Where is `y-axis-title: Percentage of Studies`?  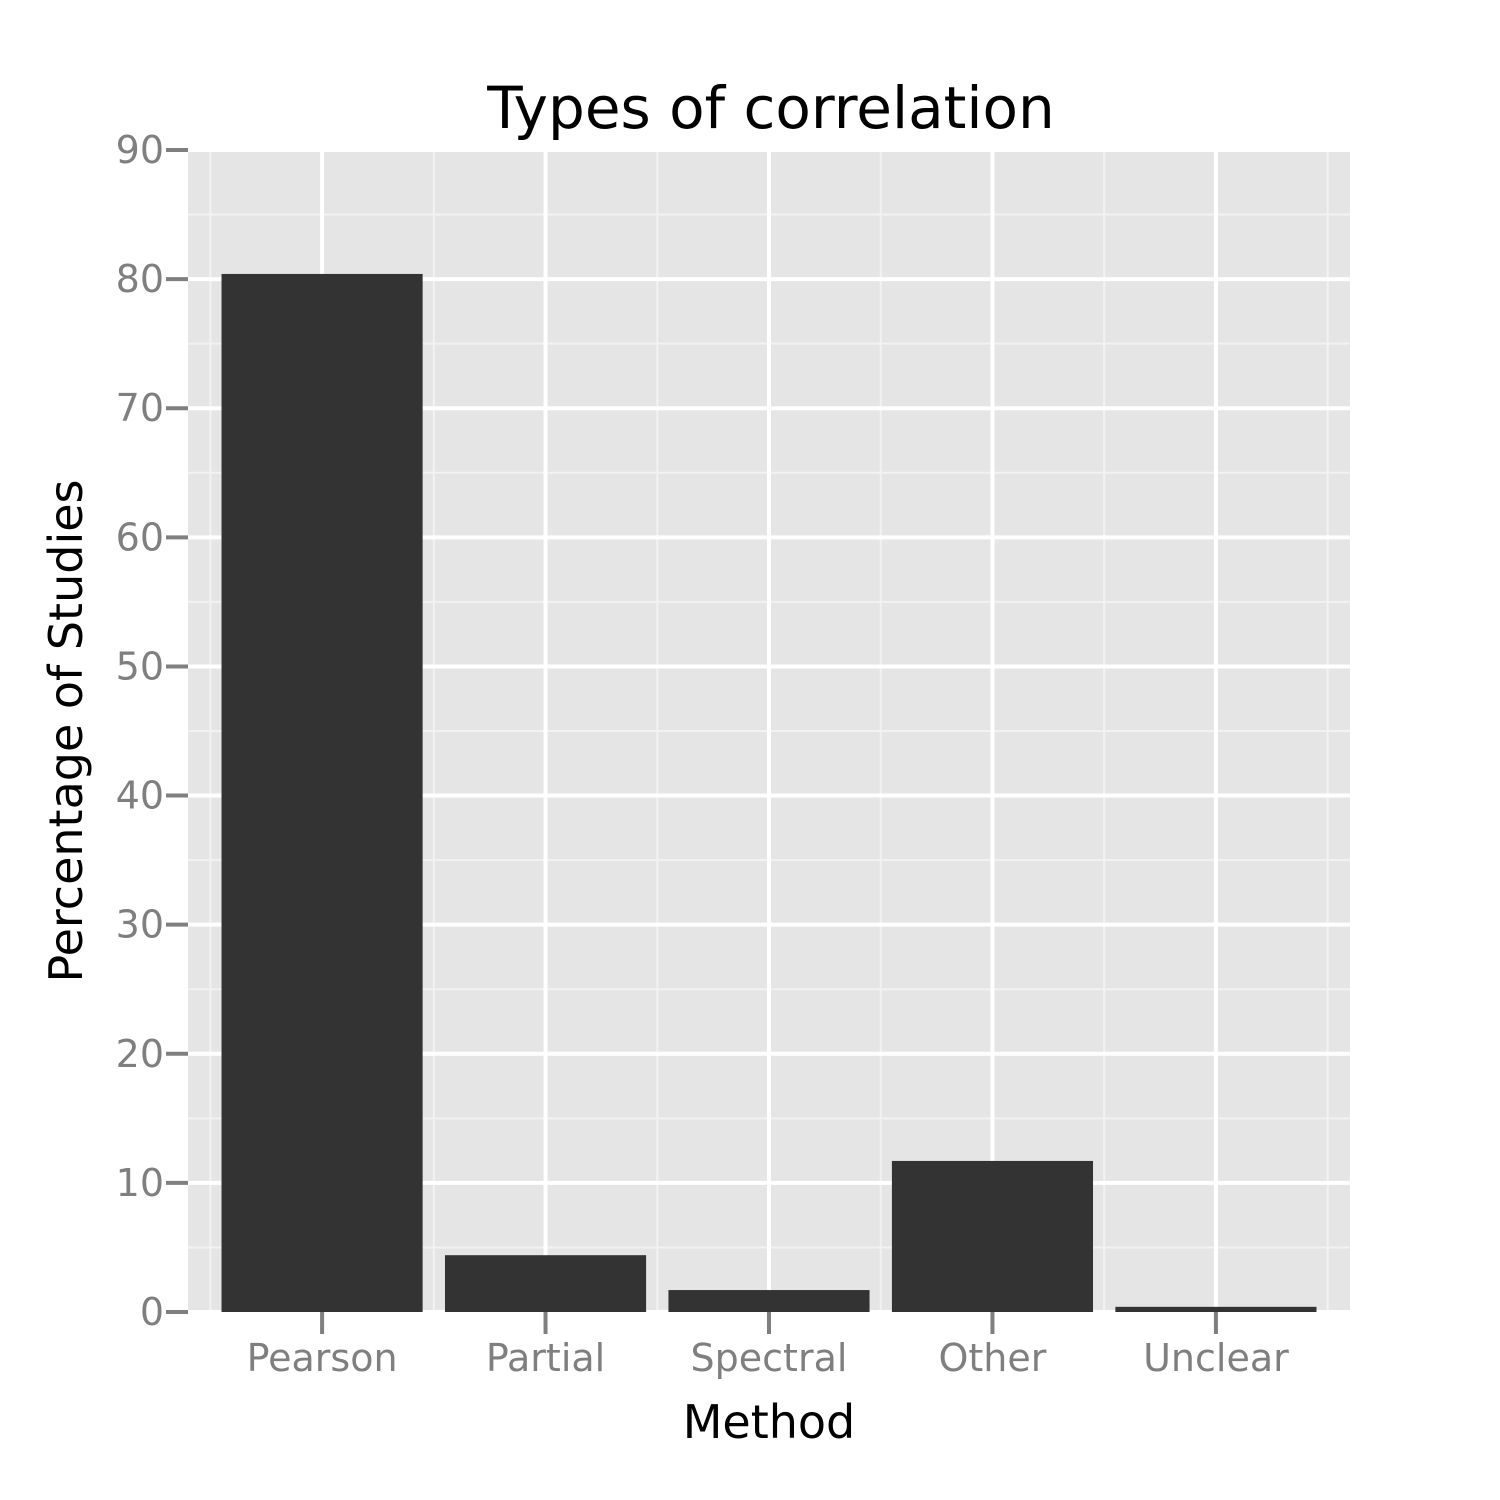 y-axis-title: Percentage of Studies is located at coordinates (66, 731).